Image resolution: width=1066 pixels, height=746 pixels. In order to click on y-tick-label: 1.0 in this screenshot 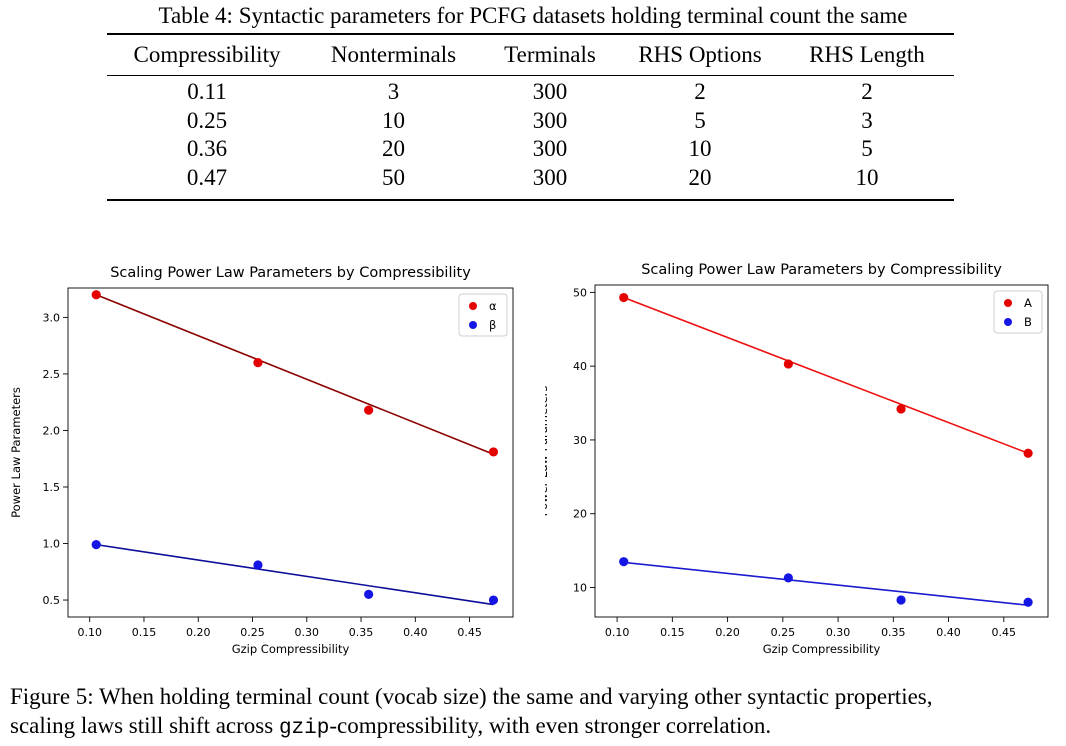, I will do `click(52, 544)`.